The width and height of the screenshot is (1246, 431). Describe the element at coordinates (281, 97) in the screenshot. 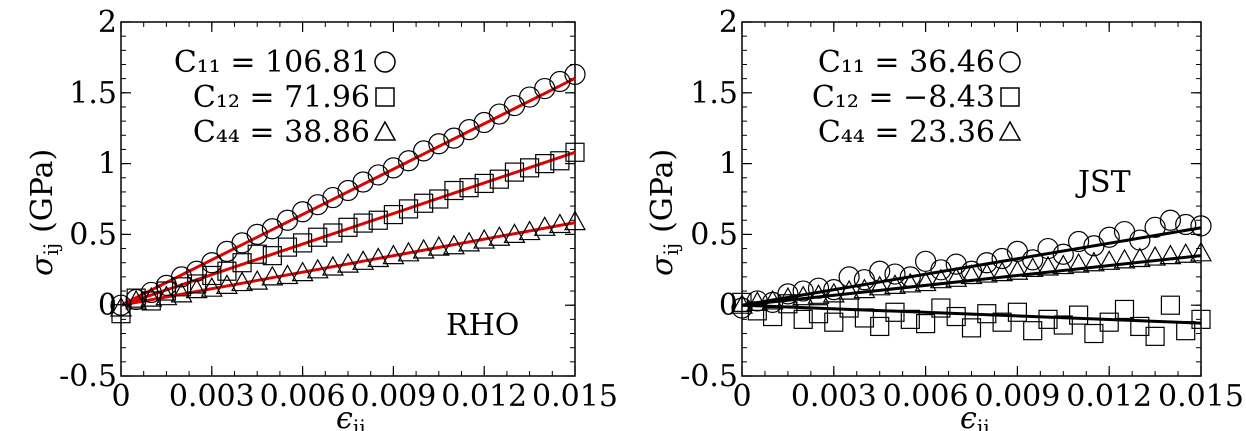

I see `left-legend-label-c12: C₁₂ = 71.96` at that location.